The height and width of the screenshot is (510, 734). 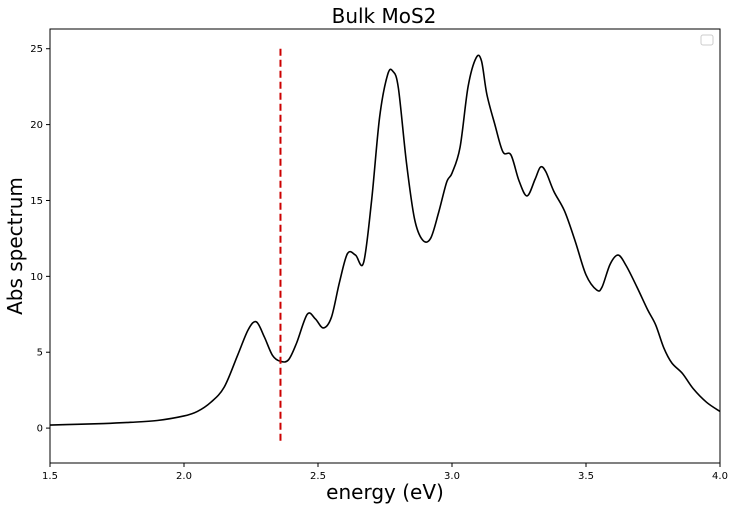 I want to click on y-tick-label: 20, so click(x=36, y=125).